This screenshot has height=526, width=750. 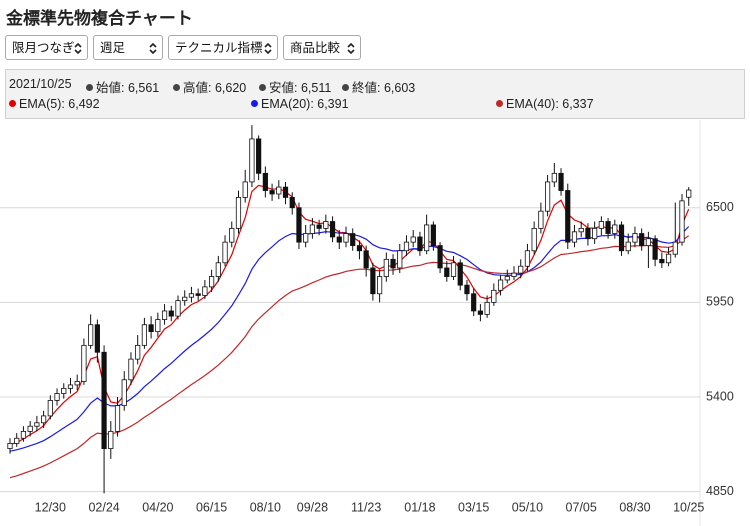 I want to click on legend-item: EMA(20): 6,391, so click(x=300, y=104).